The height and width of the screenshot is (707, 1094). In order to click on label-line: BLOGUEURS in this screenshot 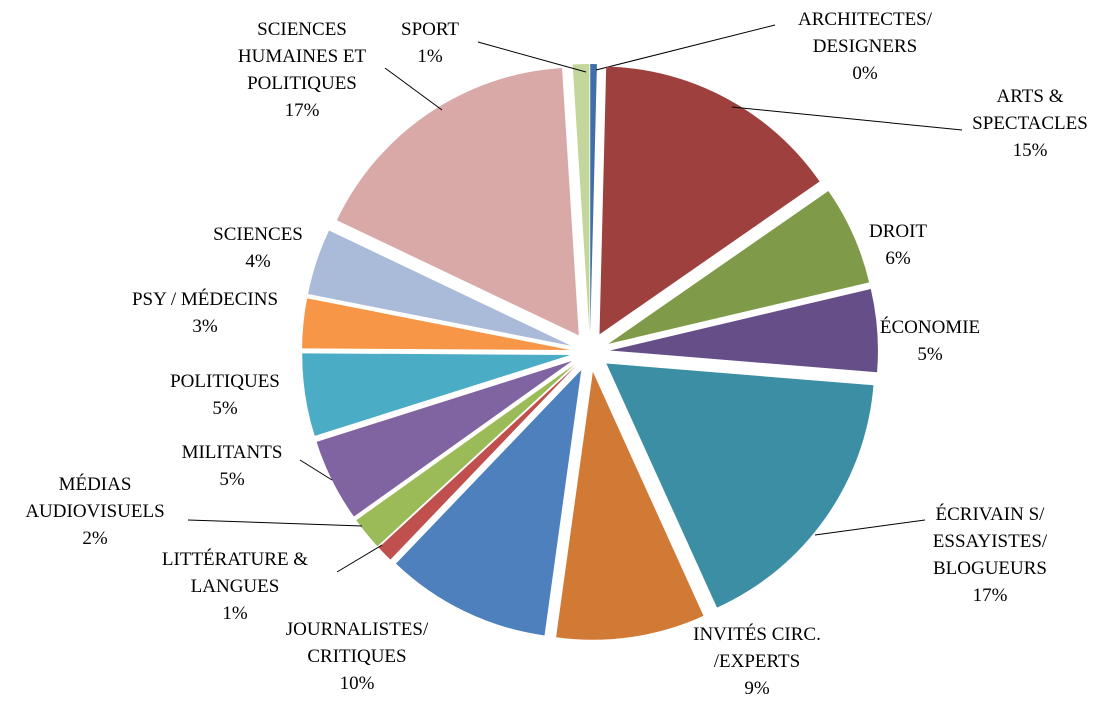, I will do `click(990, 568)`.